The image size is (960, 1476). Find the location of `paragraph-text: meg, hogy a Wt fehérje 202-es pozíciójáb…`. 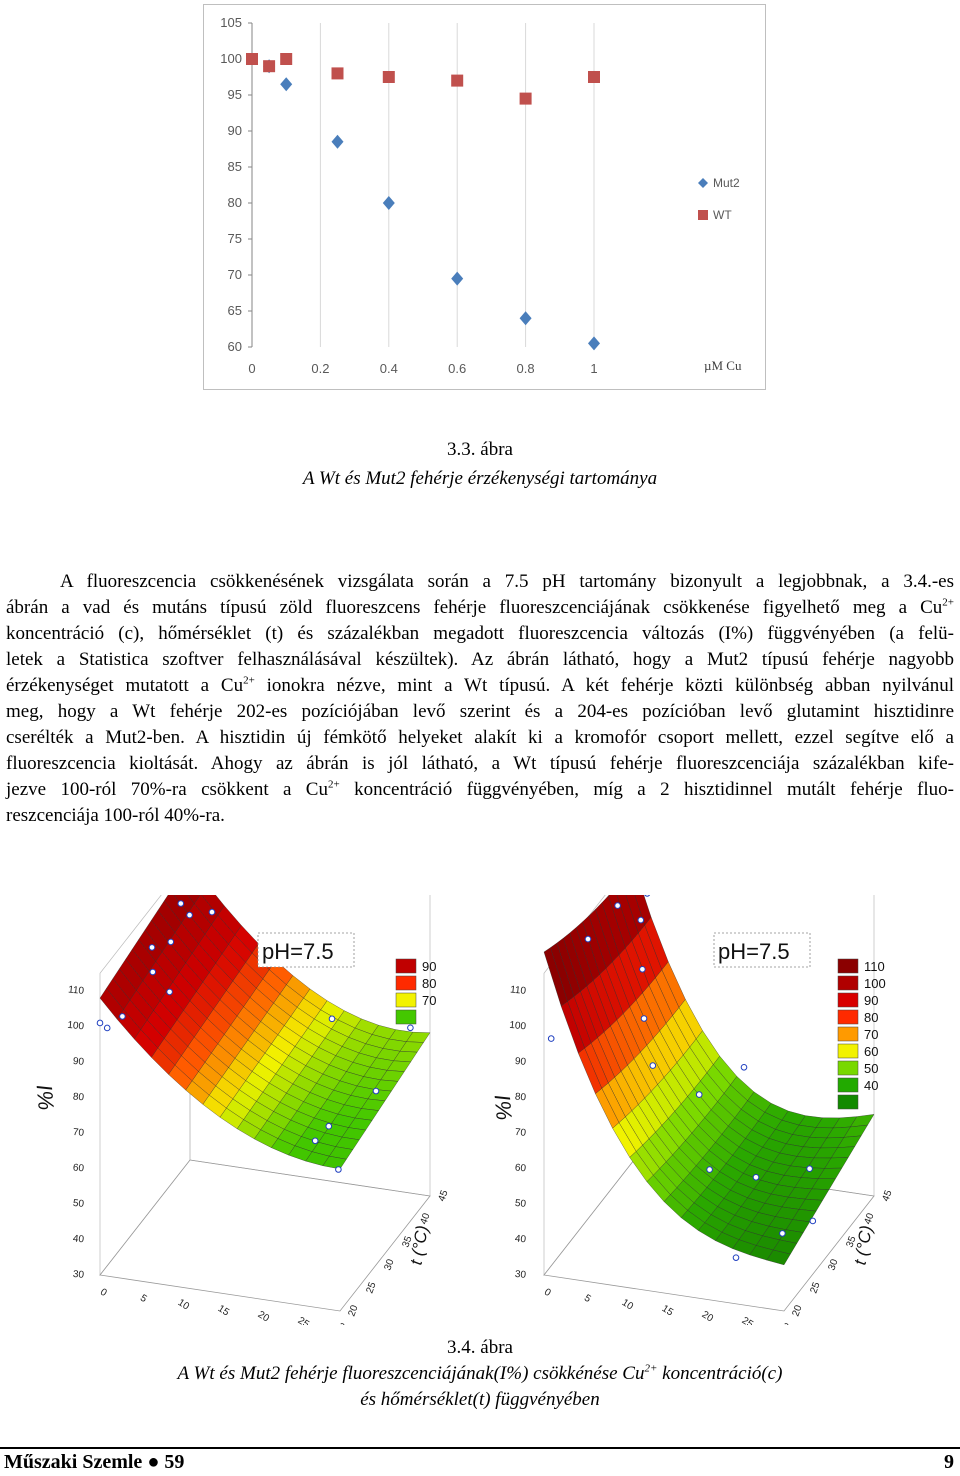

paragraph-text: meg, hogy a Wt fehérje 202-es pozíciójáb… is located at coordinates (480, 711).